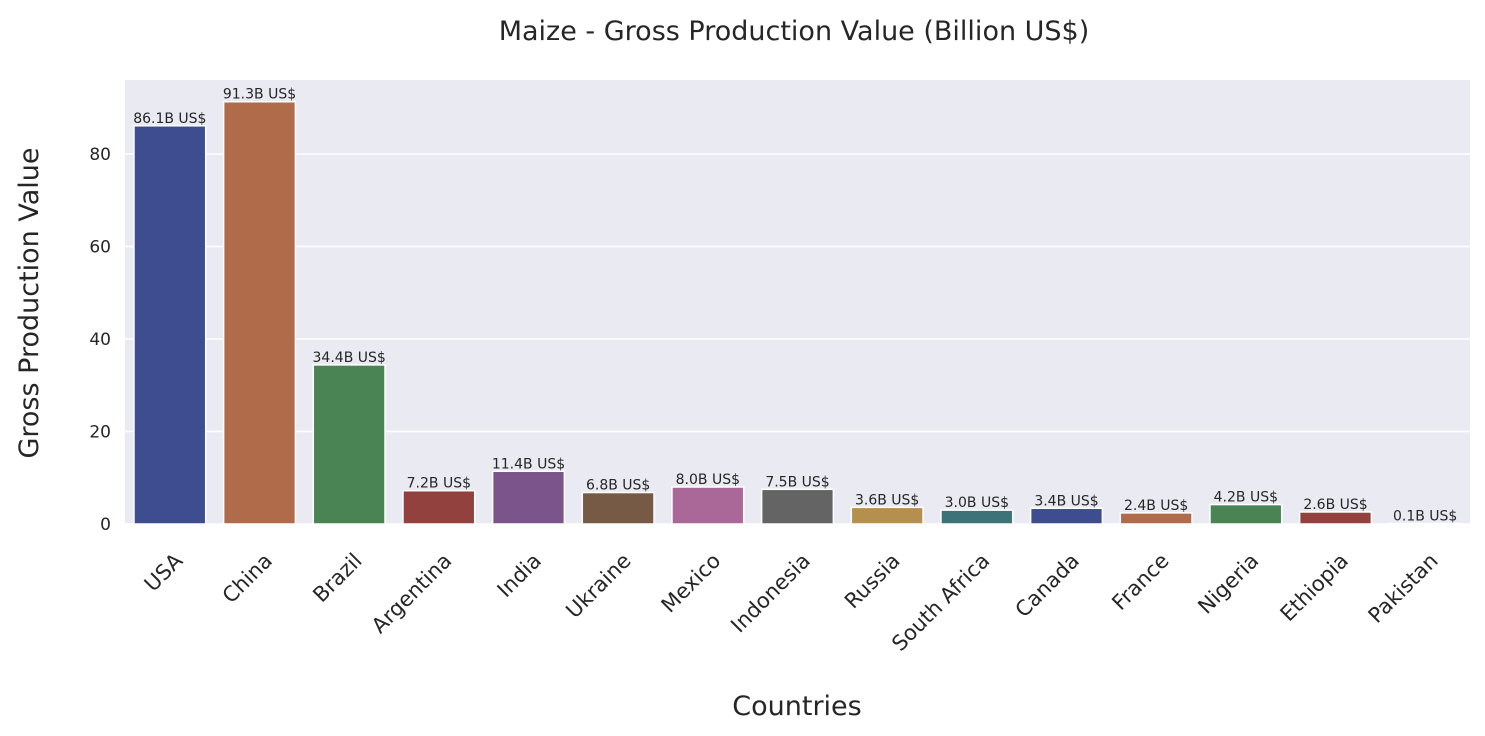  I want to click on y-tick-label: 0, so click(105, 525).